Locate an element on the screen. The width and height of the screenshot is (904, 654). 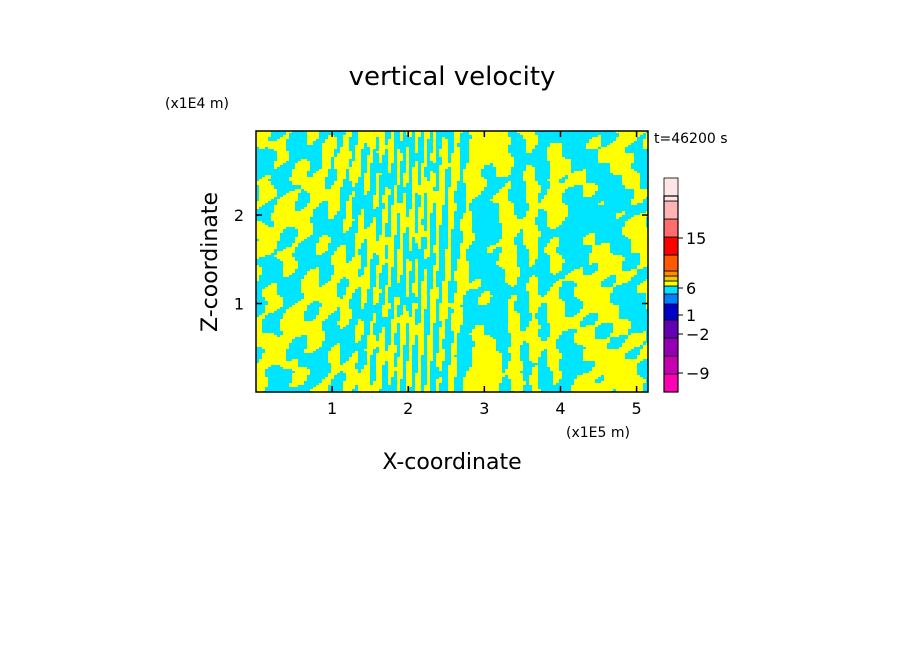
colorbar-label: −9 is located at coordinates (698, 373).